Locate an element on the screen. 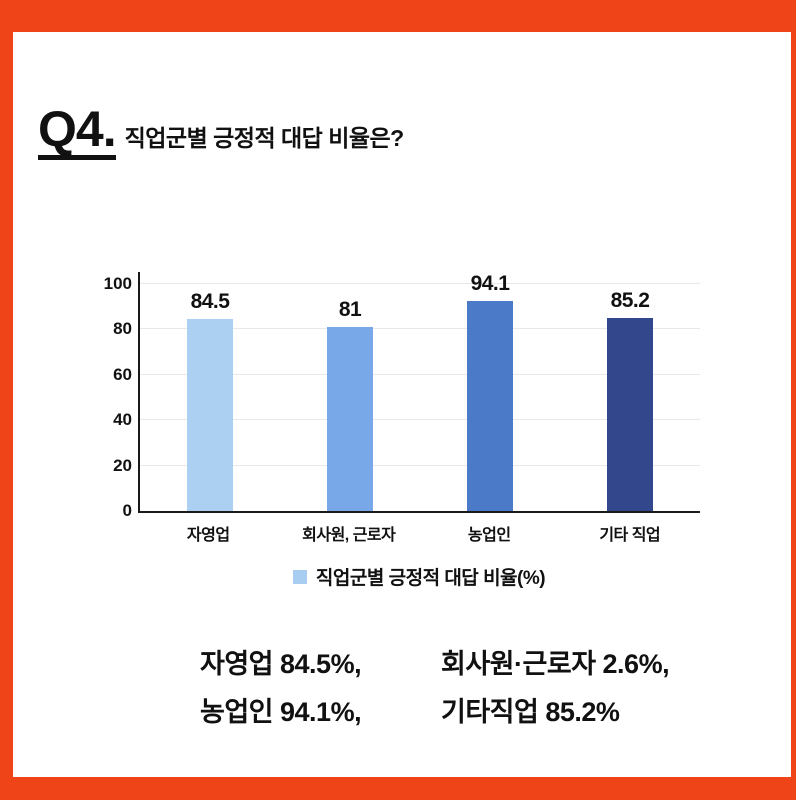  bar-slot: 84.5 is located at coordinates (210, 391).